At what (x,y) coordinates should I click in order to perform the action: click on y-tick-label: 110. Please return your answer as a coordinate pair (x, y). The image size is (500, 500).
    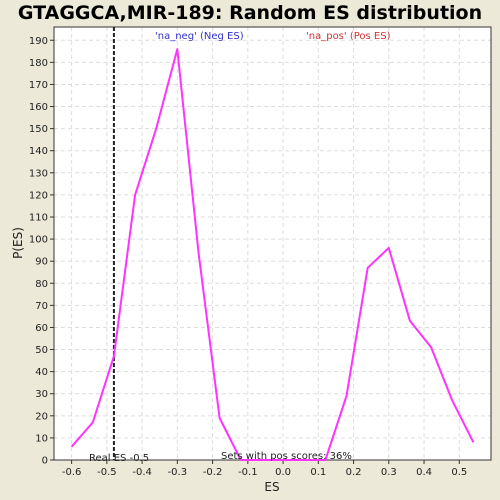
    Looking at the image, I should click on (38, 217).